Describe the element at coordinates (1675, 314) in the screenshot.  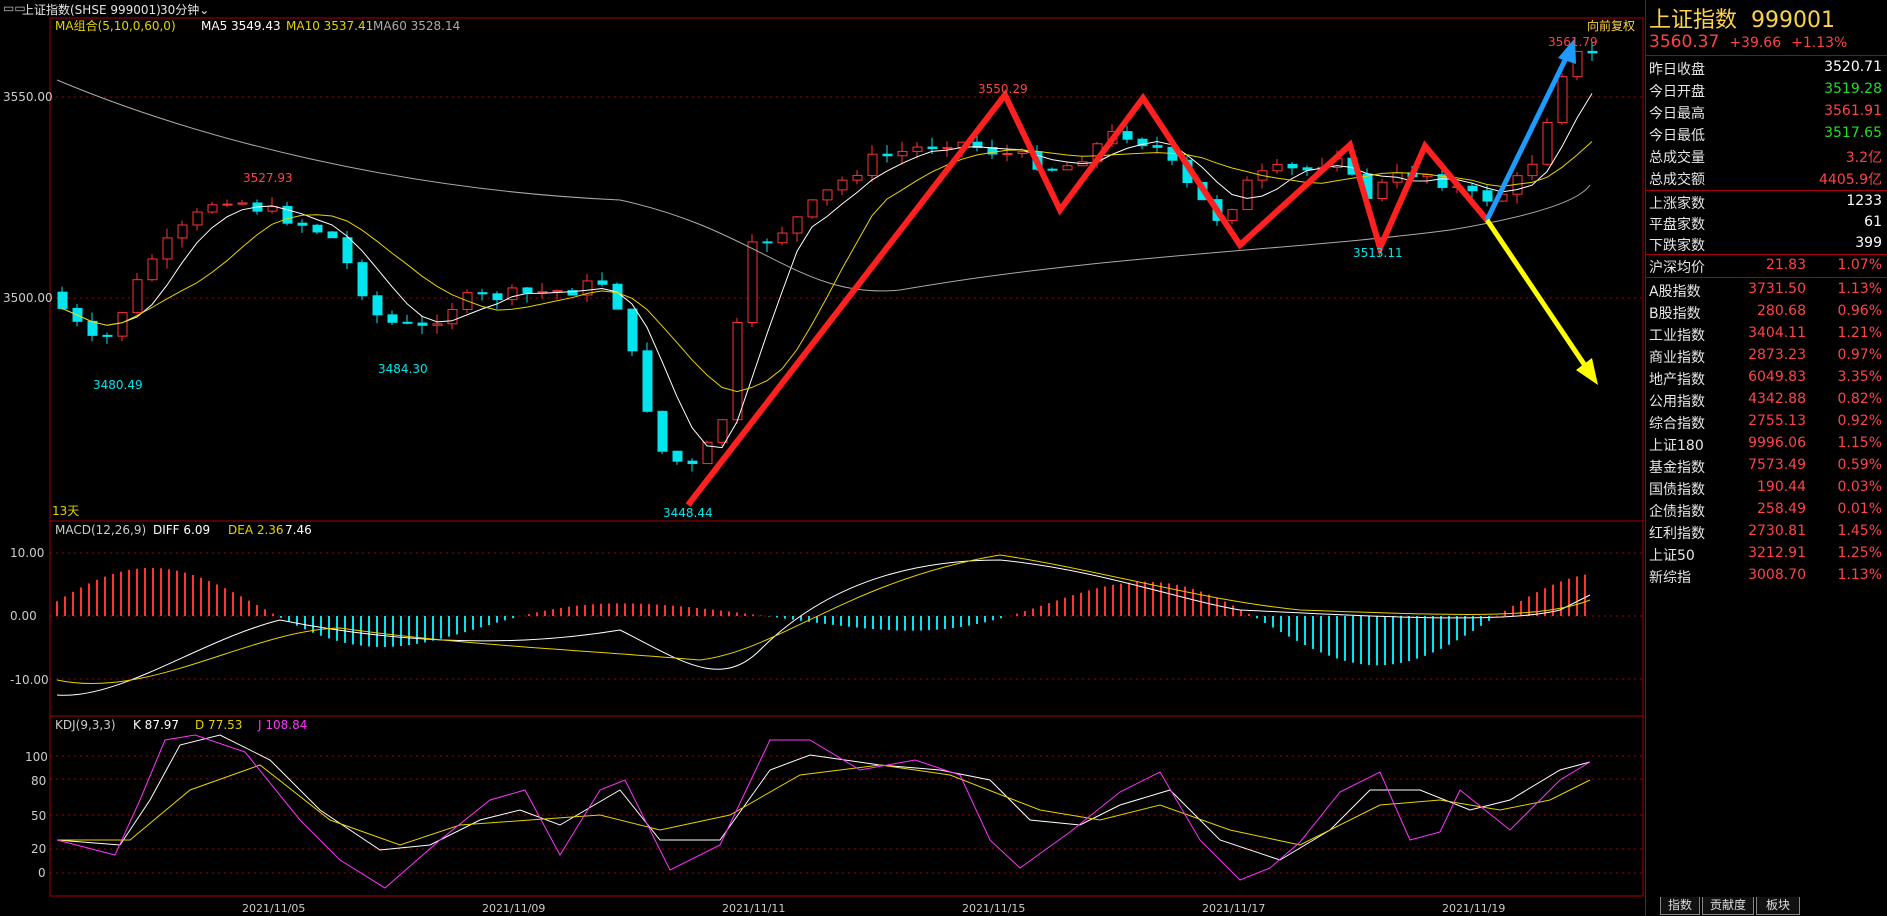
I see `index-label: B股指数` at that location.